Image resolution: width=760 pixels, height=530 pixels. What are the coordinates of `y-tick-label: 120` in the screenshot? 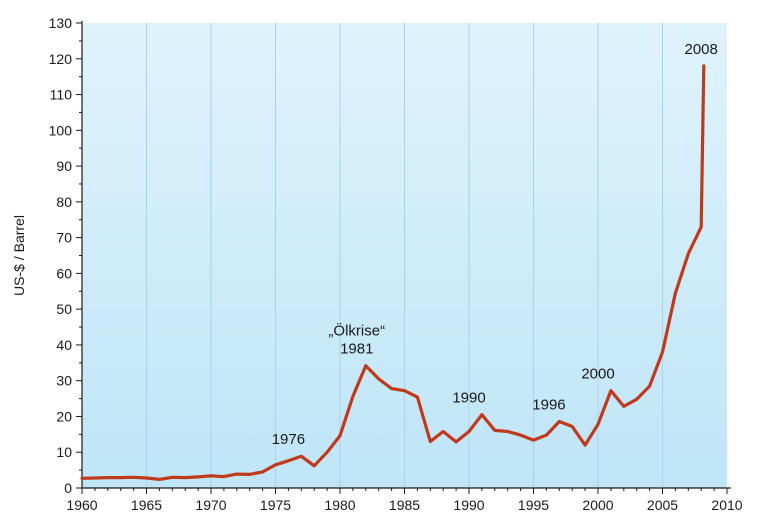 It's located at (61, 59).